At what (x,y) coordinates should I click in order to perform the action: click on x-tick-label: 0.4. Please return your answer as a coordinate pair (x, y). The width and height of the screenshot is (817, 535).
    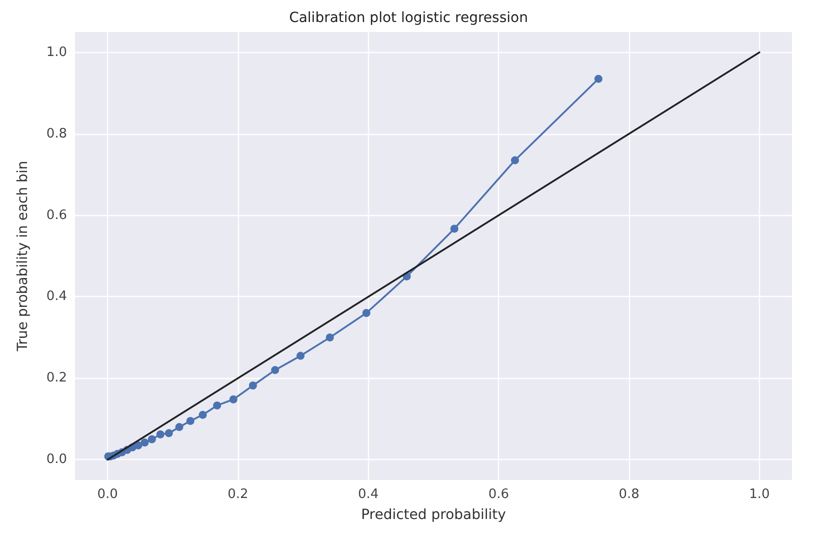
    Looking at the image, I should click on (368, 494).